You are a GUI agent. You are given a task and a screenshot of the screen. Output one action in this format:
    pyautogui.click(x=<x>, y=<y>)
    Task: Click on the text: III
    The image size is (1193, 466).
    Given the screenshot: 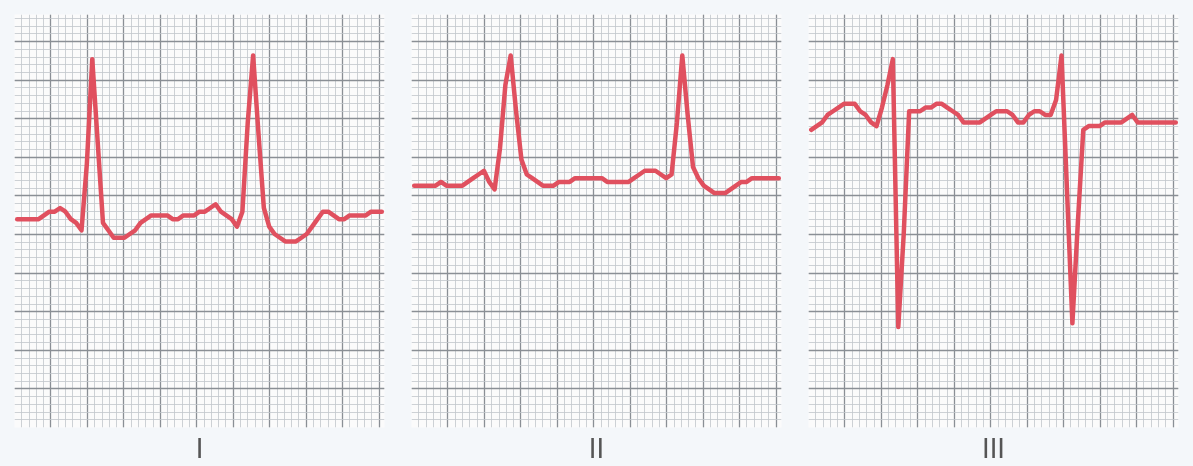 What is the action you would take?
    pyautogui.click(x=994, y=448)
    